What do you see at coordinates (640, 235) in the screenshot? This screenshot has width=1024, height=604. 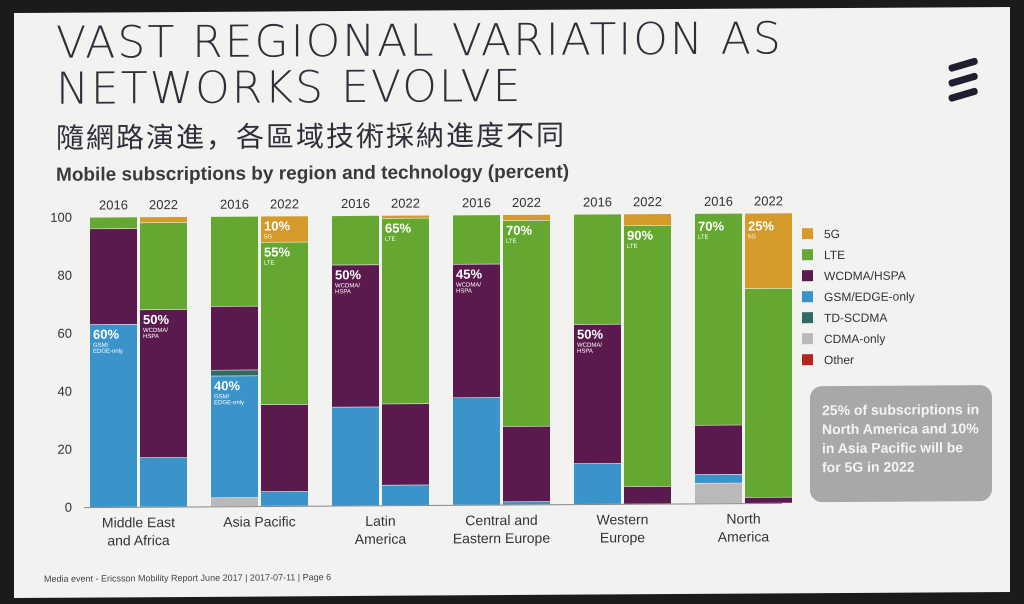 I see `data-label: 90%` at bounding box center [640, 235].